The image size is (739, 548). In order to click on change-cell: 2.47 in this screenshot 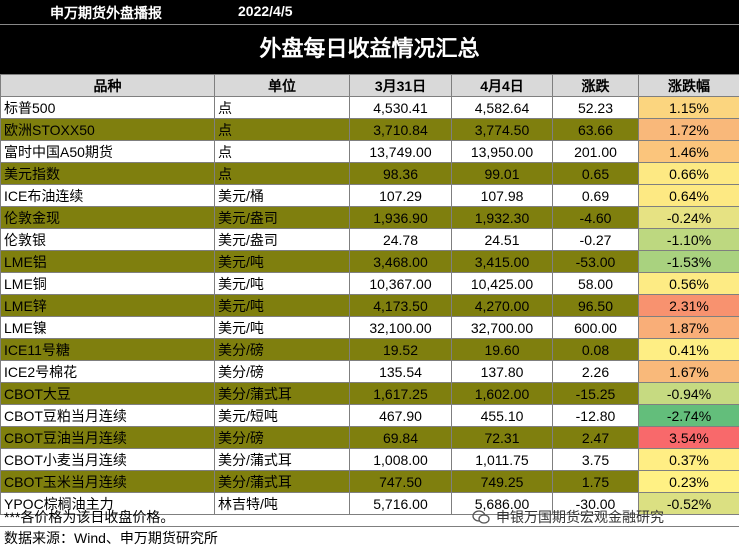, I will do `click(596, 438)`.